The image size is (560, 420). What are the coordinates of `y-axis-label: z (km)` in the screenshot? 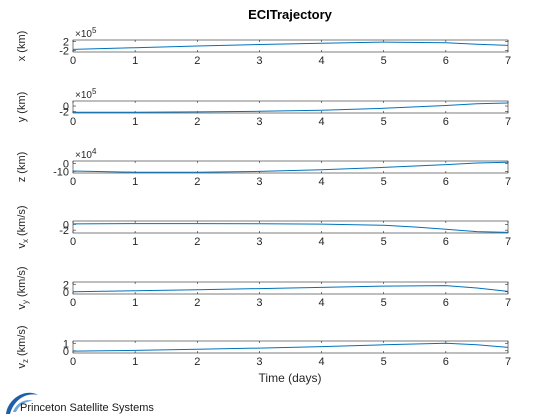 It's located at (22, 167).